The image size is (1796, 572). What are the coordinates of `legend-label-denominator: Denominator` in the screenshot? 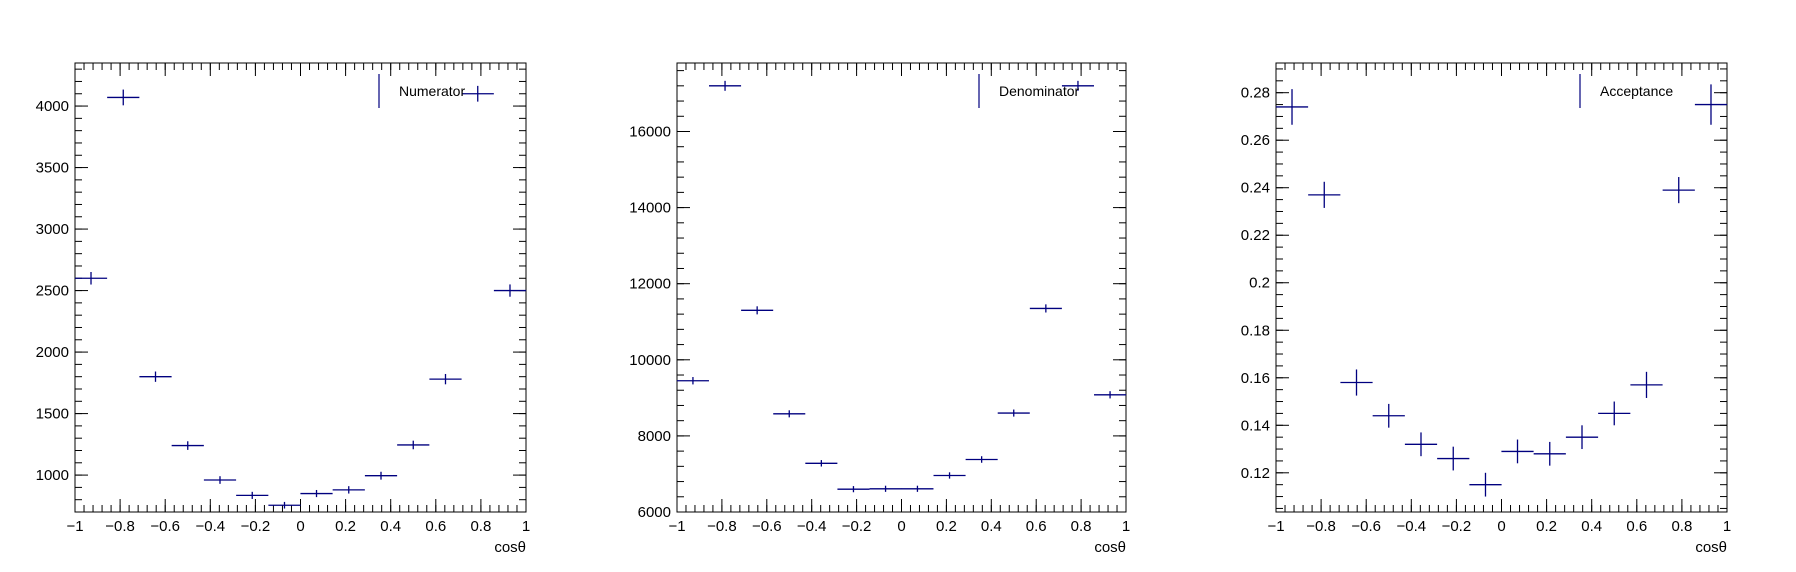 It's located at (1039, 91).